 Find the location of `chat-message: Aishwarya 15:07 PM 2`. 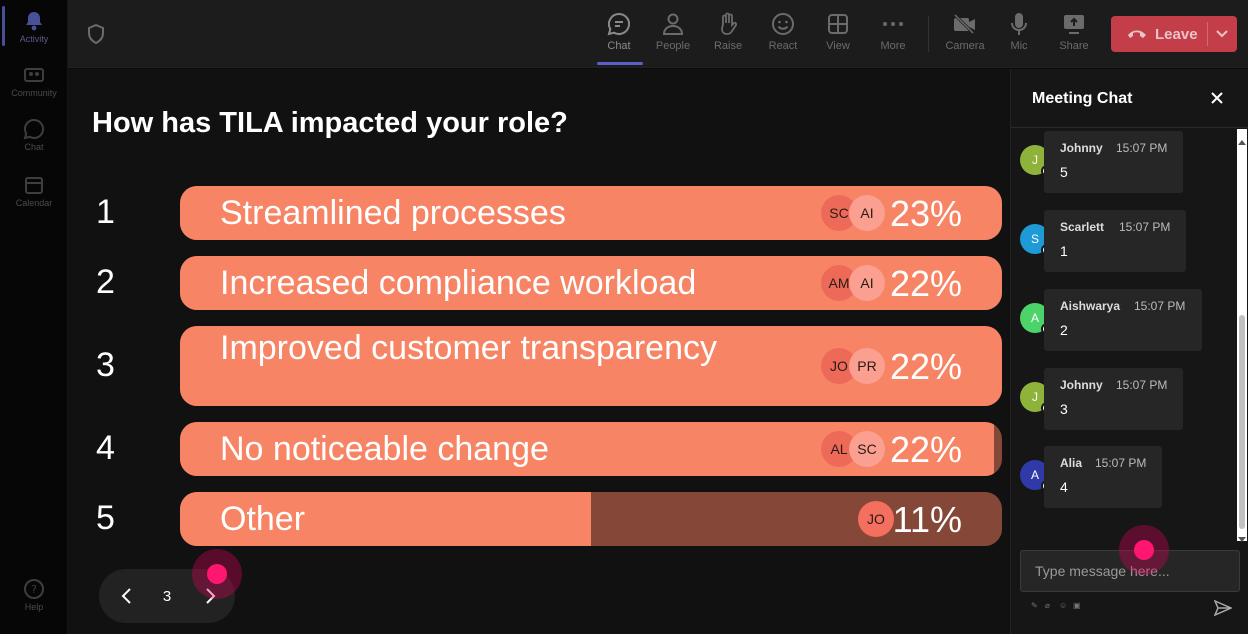

chat-message: Aishwarya 15:07 PM 2 is located at coordinates (1123, 320).